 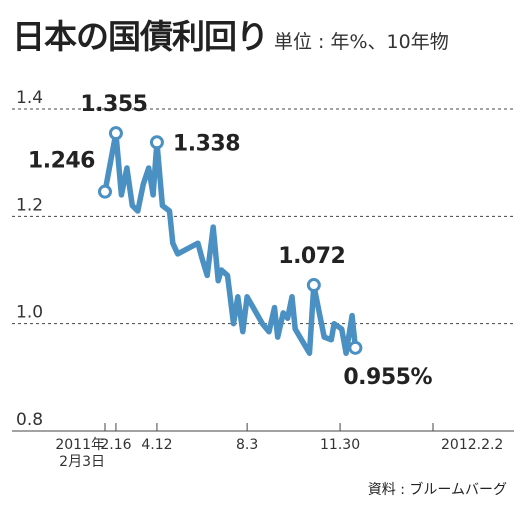 What do you see at coordinates (472, 445) in the screenshot?
I see `x-tick-label: 2012.2.2` at bounding box center [472, 445].